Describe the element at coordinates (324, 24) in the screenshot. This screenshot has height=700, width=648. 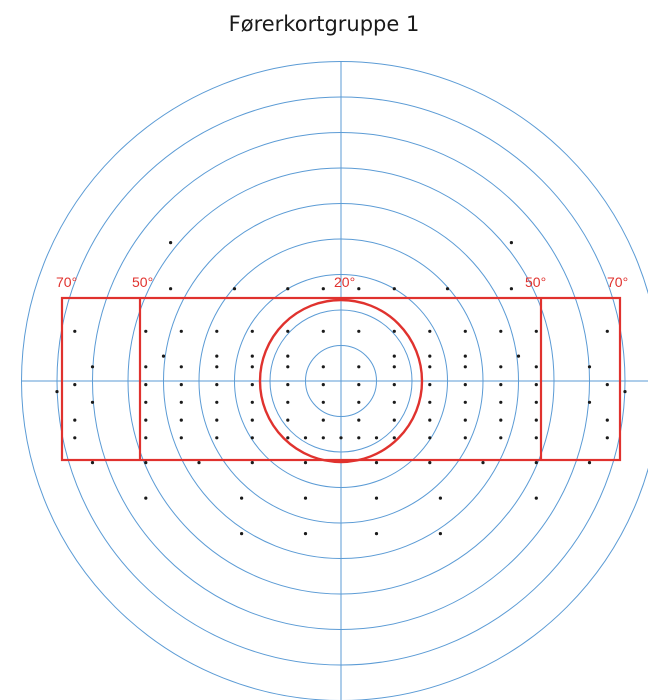
I see `chart-title: Førerkortgruppe 1` at that location.